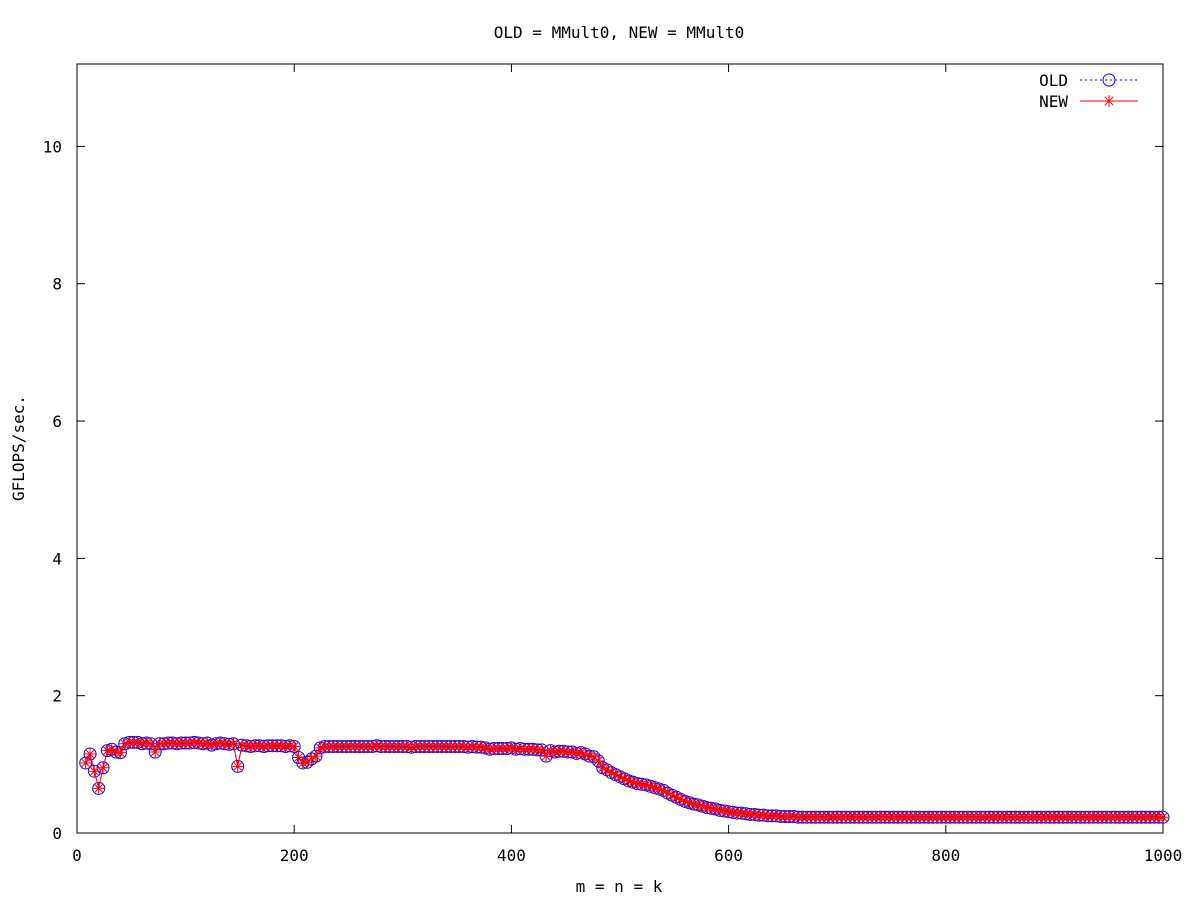  What do you see at coordinates (945, 855) in the screenshot?
I see `x-tick-label: 800` at bounding box center [945, 855].